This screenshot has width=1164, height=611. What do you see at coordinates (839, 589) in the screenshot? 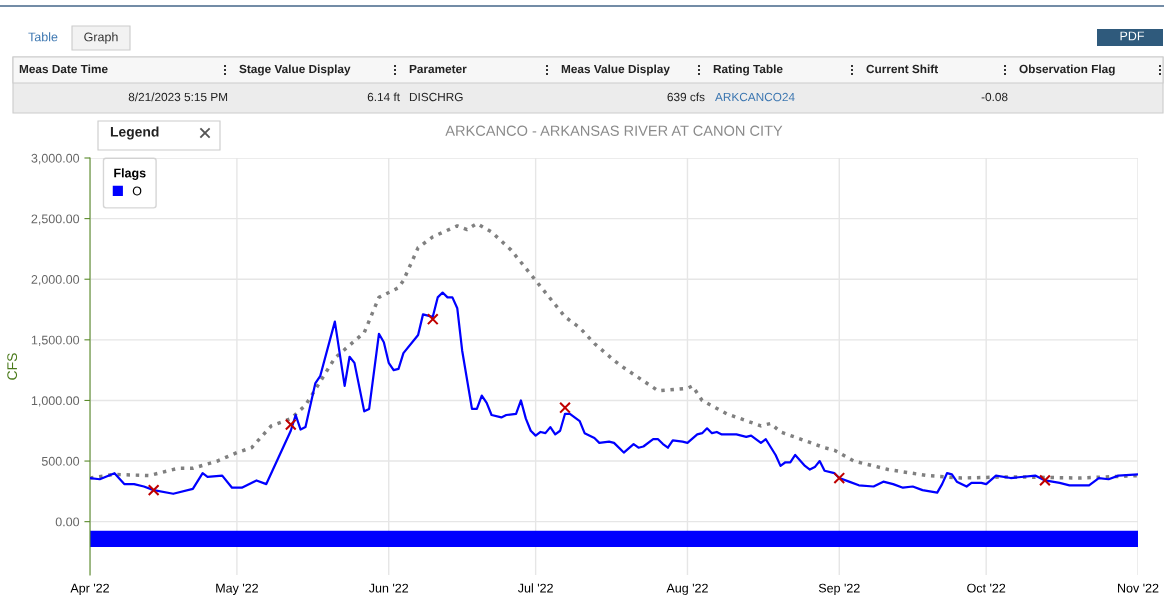
I see `x-tick-label: Sep '22` at bounding box center [839, 589].